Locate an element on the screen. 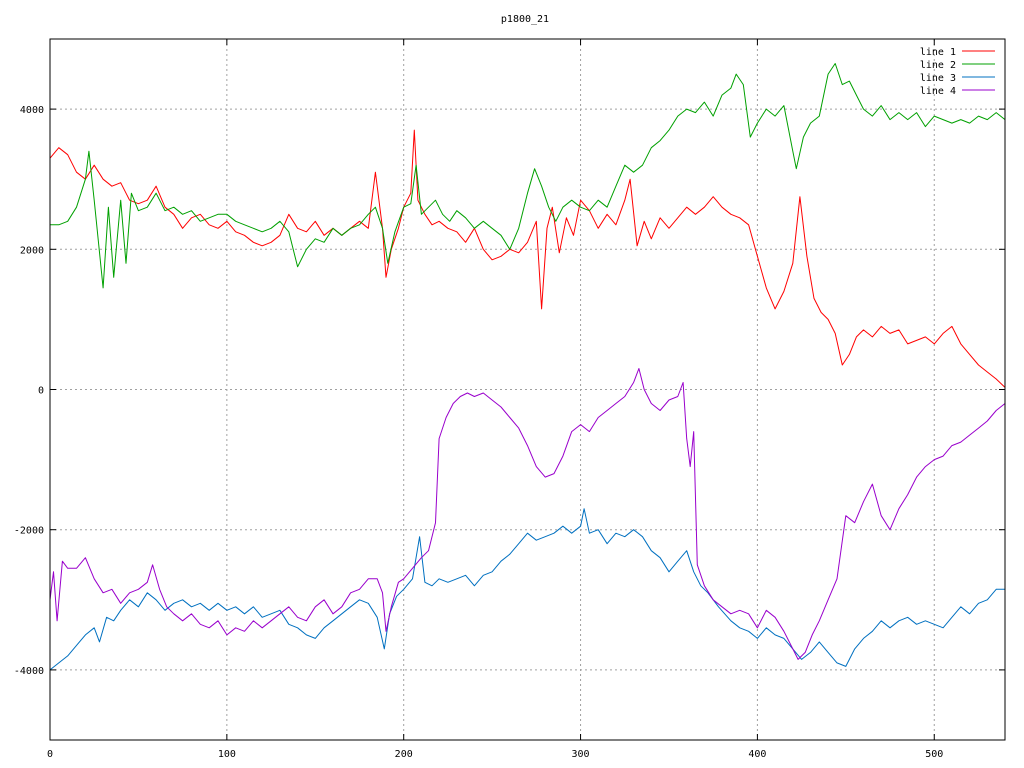 The width and height of the screenshot is (1024, 768). y-tick-label: -4000 is located at coordinates (29, 671).